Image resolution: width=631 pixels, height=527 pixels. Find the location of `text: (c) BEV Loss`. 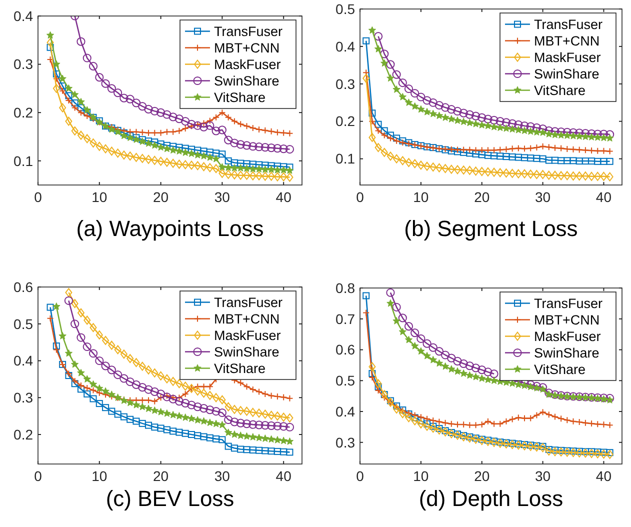

text: (c) BEV Loss is located at coordinates (170, 498).